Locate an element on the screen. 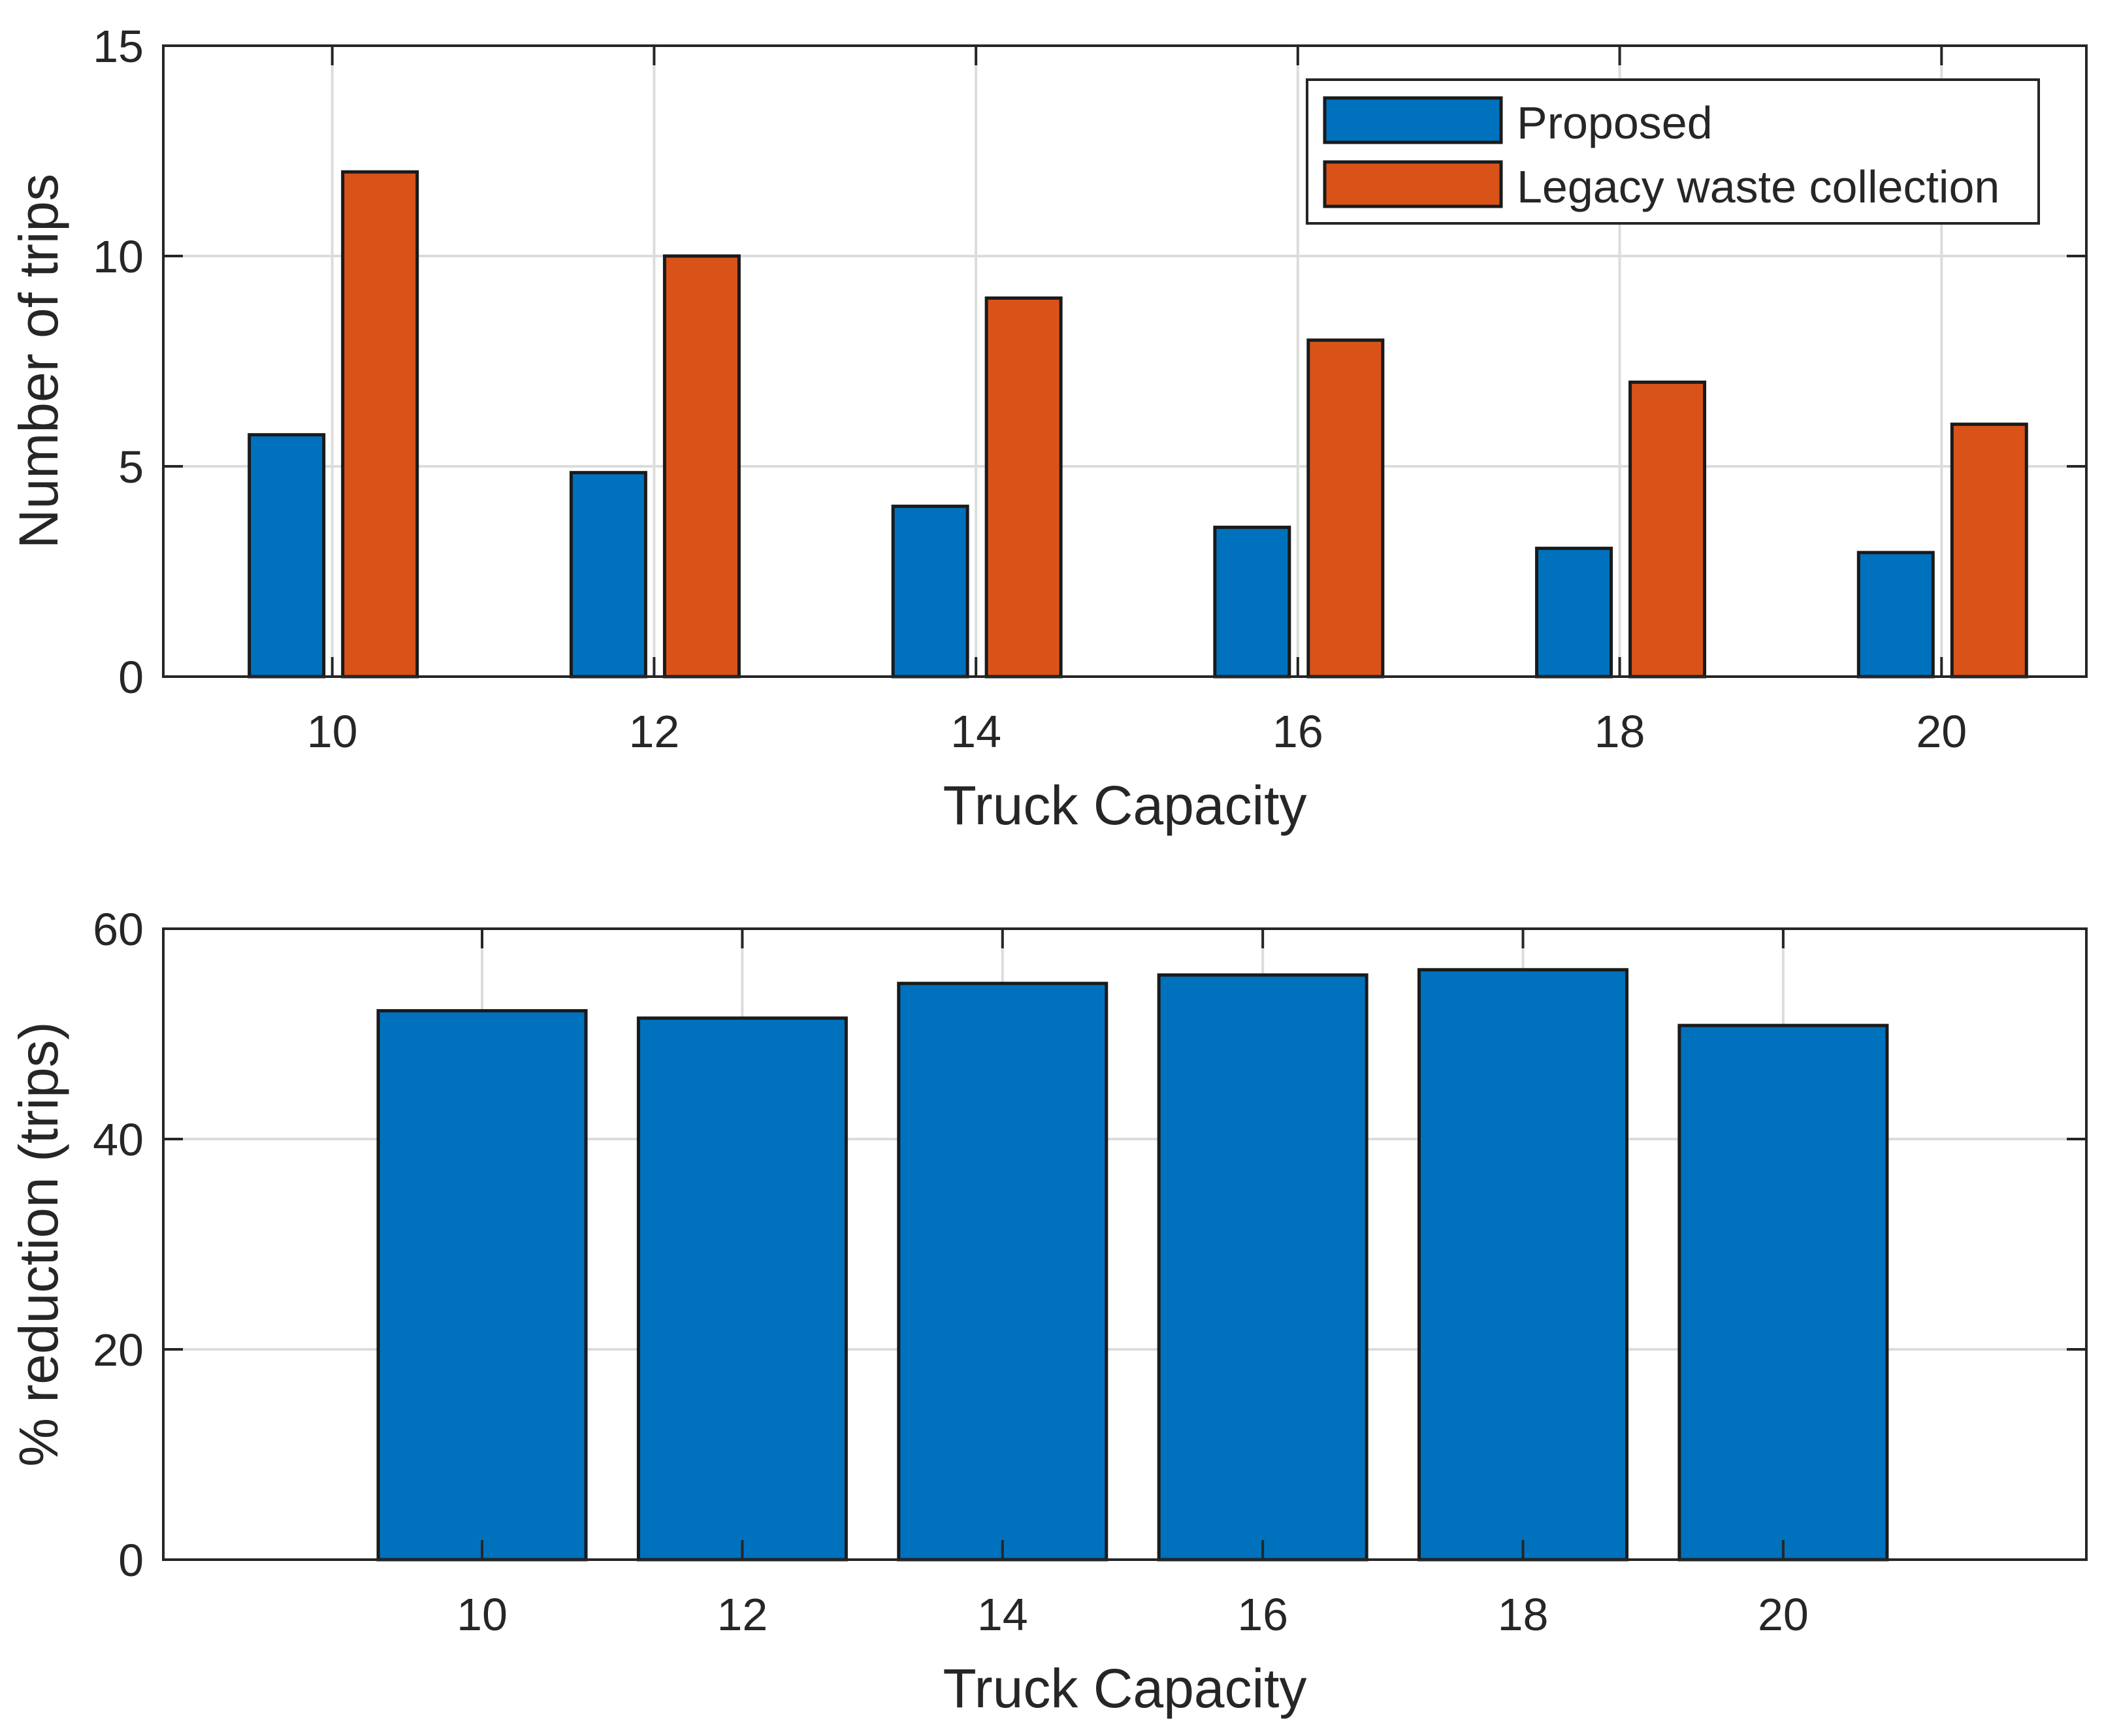 Image resolution: width=2104 pixels, height=1736 pixels. top-y-axis-title: Number of trips is located at coordinates (38, 362).